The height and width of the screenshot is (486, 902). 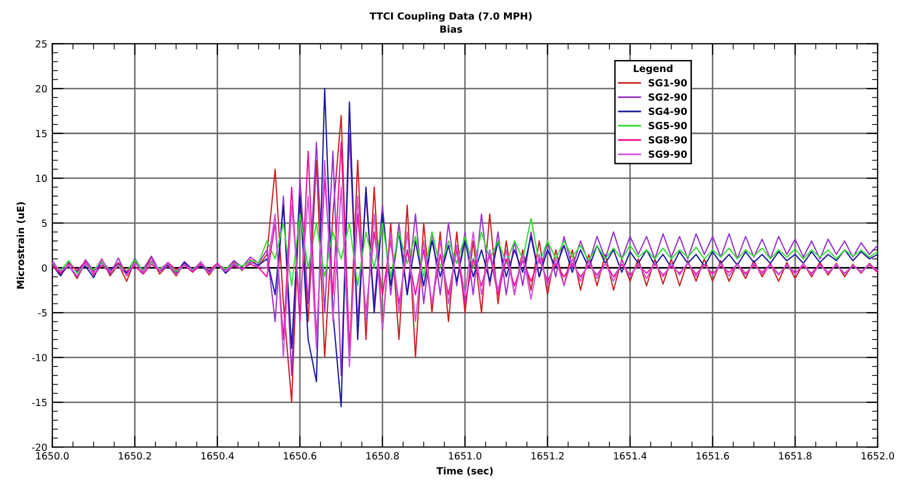 I want to click on y-tick-label: -10, so click(x=39, y=358).